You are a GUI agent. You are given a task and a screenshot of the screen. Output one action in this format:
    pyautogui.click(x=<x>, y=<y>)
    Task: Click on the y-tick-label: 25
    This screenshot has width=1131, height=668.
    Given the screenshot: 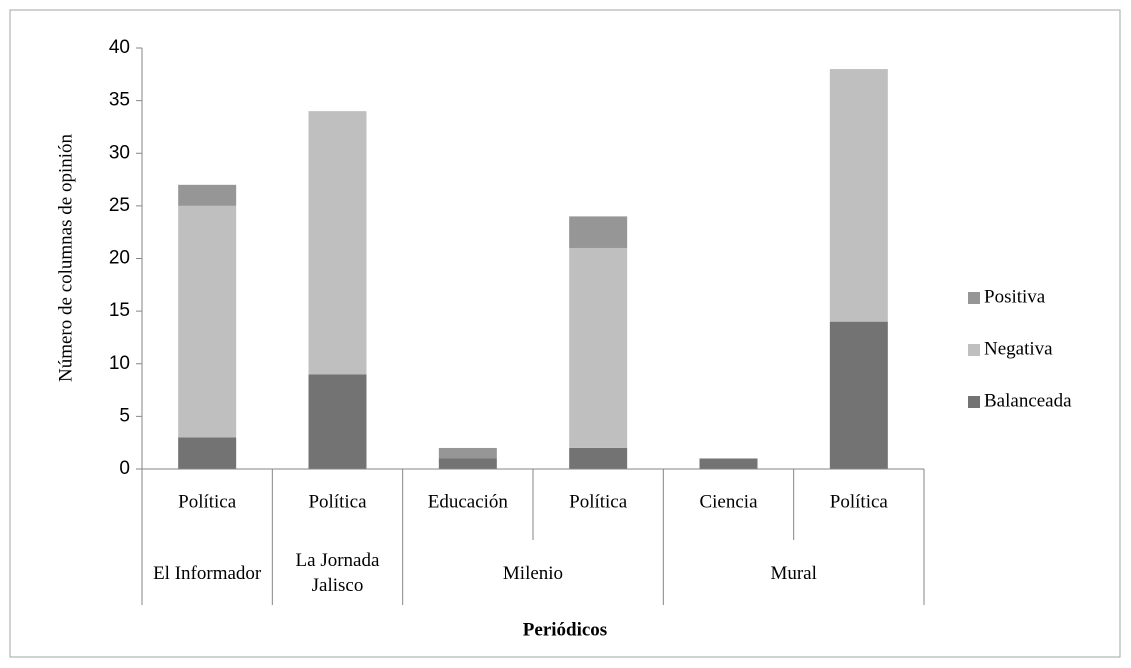 What is the action you would take?
    pyautogui.click(x=119, y=205)
    